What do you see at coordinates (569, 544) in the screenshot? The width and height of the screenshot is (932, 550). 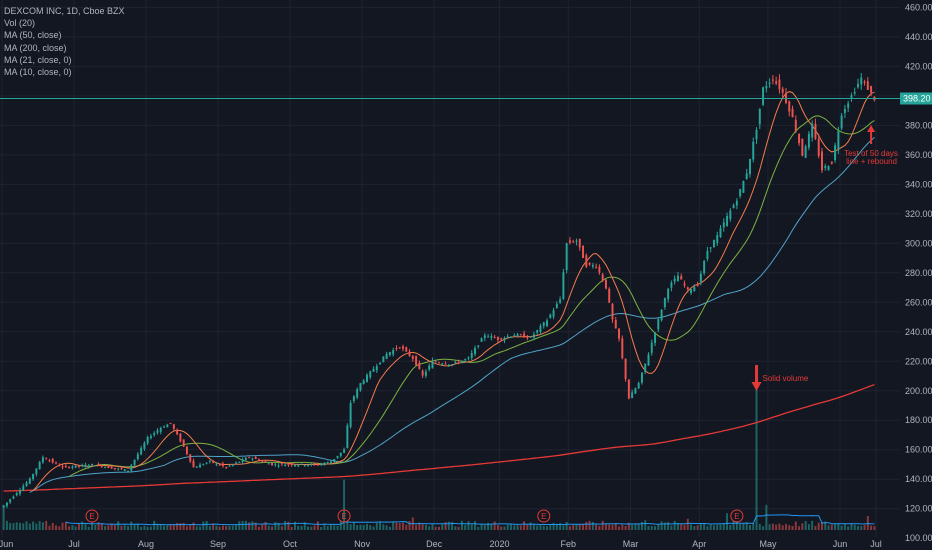 I see `x-tick-label: Feb` at bounding box center [569, 544].